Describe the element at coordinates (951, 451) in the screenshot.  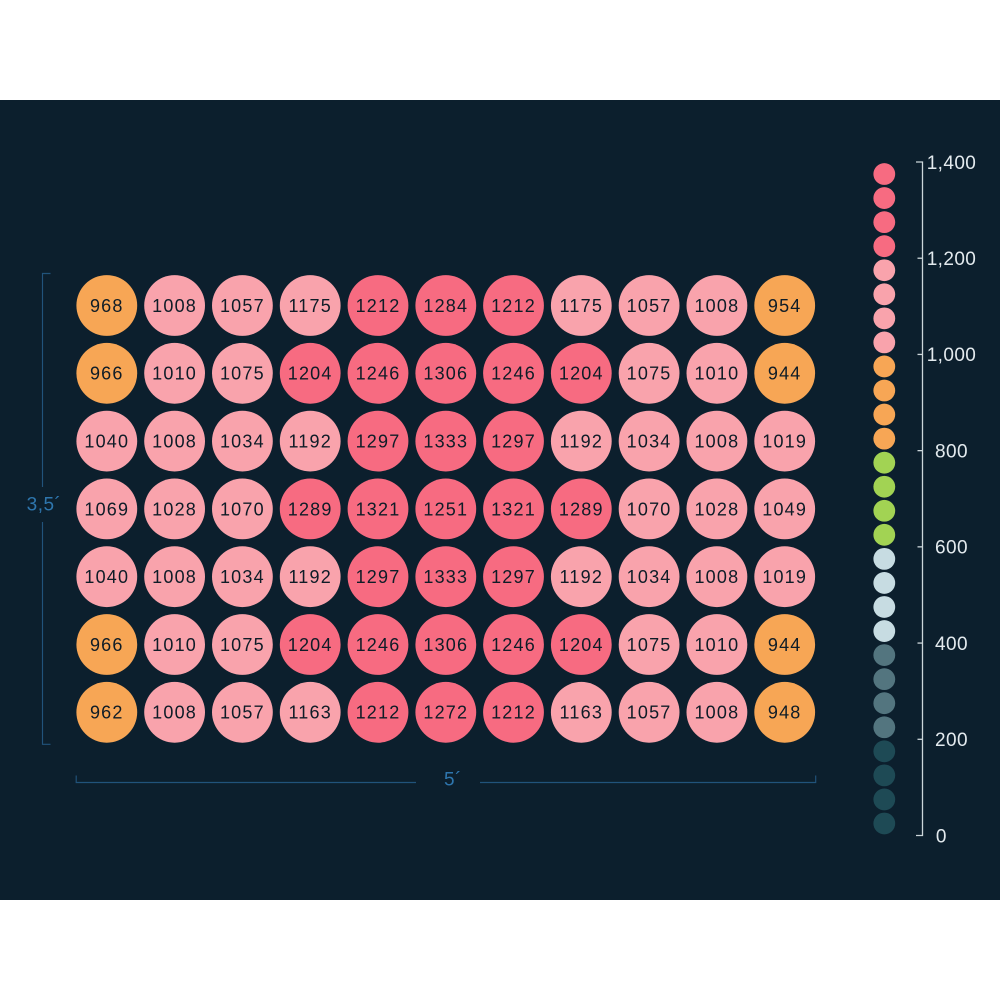
I see `svg-text: 800` at that location.